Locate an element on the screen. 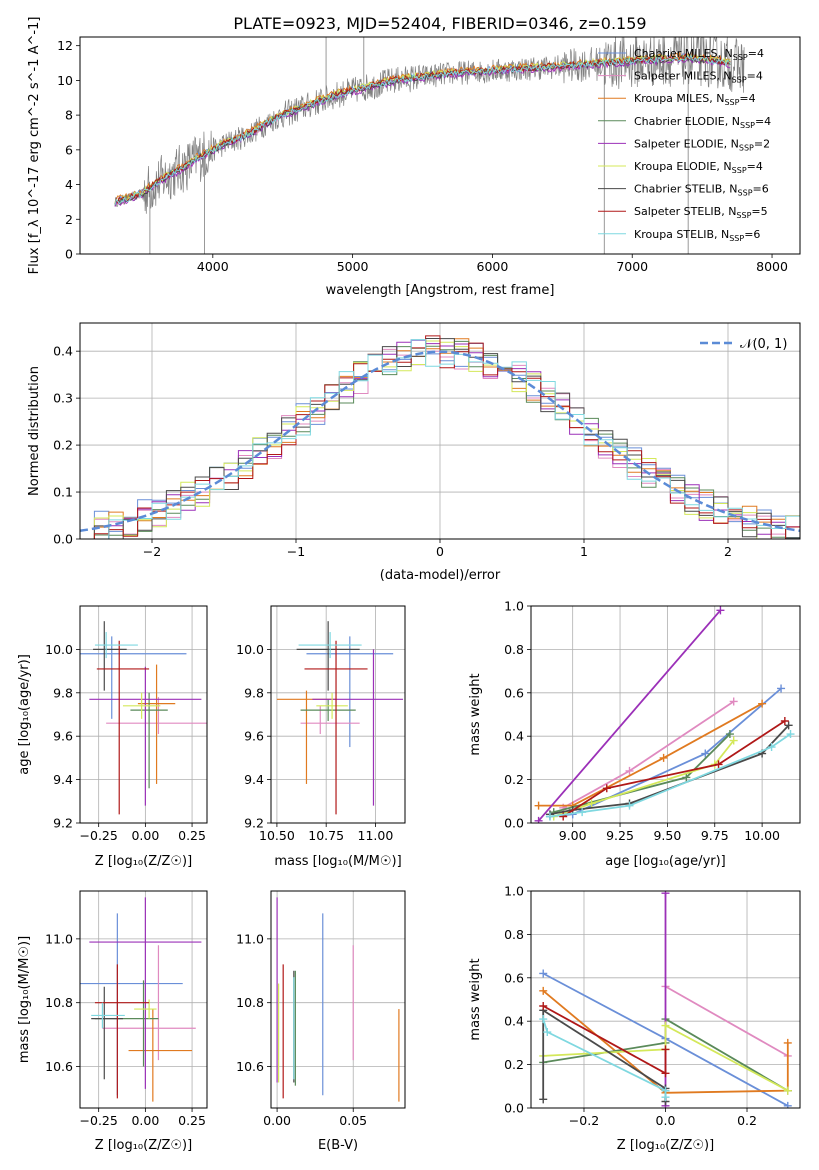  y-axis-label: mass [log₁₀(M/M☉)] is located at coordinates (24, 999).